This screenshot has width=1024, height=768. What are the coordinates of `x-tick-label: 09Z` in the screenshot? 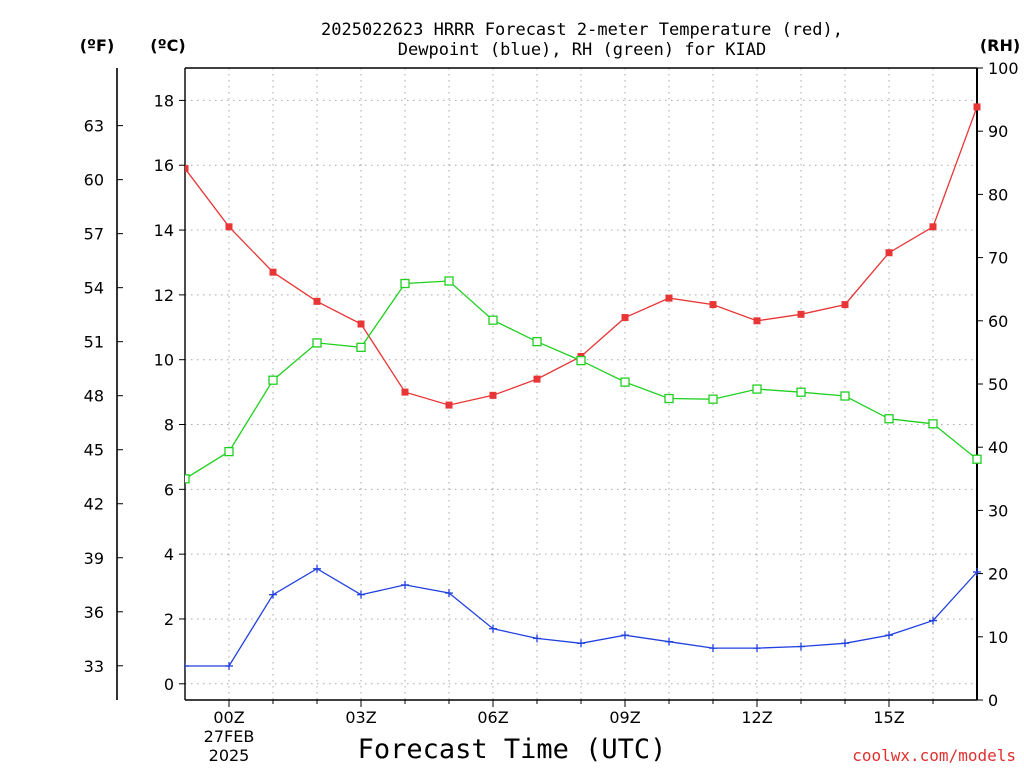 It's located at (624, 717).